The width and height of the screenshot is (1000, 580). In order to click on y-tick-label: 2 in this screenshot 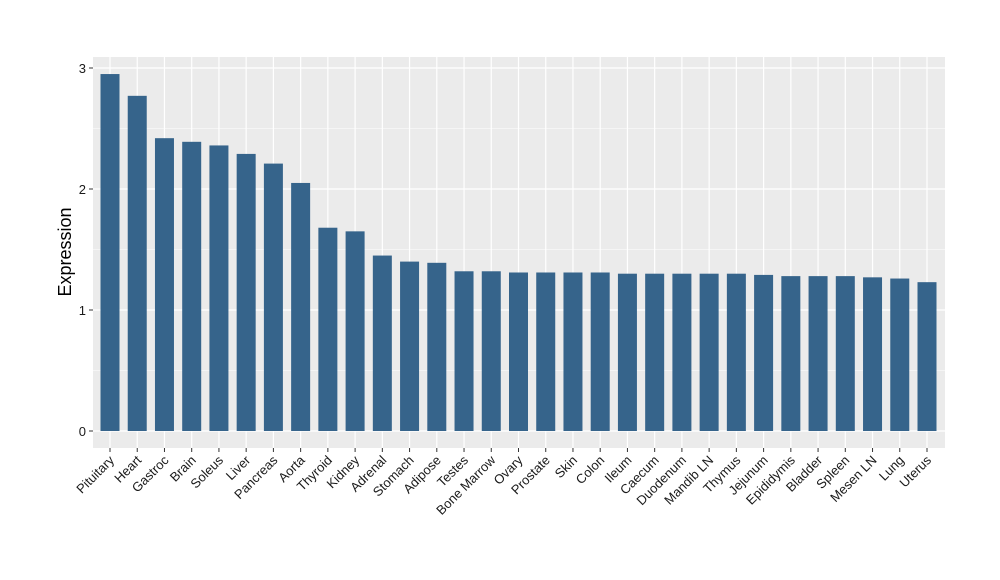, I will do `click(82, 189)`.